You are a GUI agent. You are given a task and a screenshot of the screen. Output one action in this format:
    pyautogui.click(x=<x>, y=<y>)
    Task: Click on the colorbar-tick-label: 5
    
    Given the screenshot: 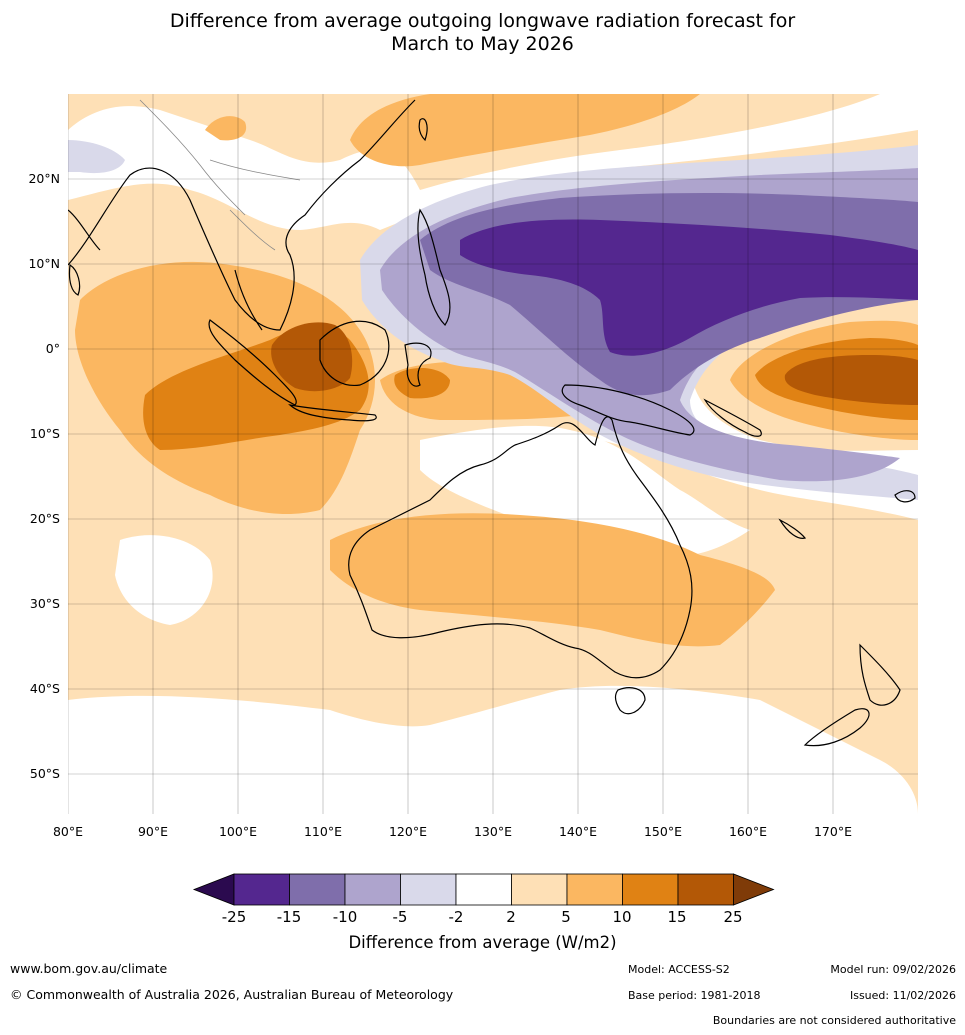 What is the action you would take?
    pyautogui.click(x=566, y=917)
    